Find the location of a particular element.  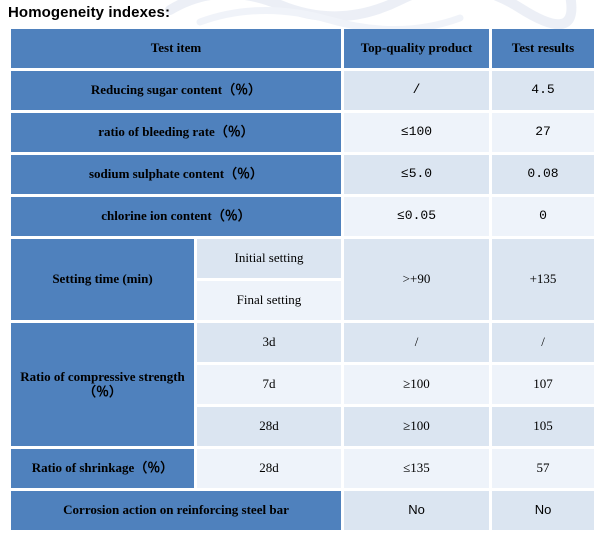

spec-reducing-sugar: / is located at coordinates (416, 90).